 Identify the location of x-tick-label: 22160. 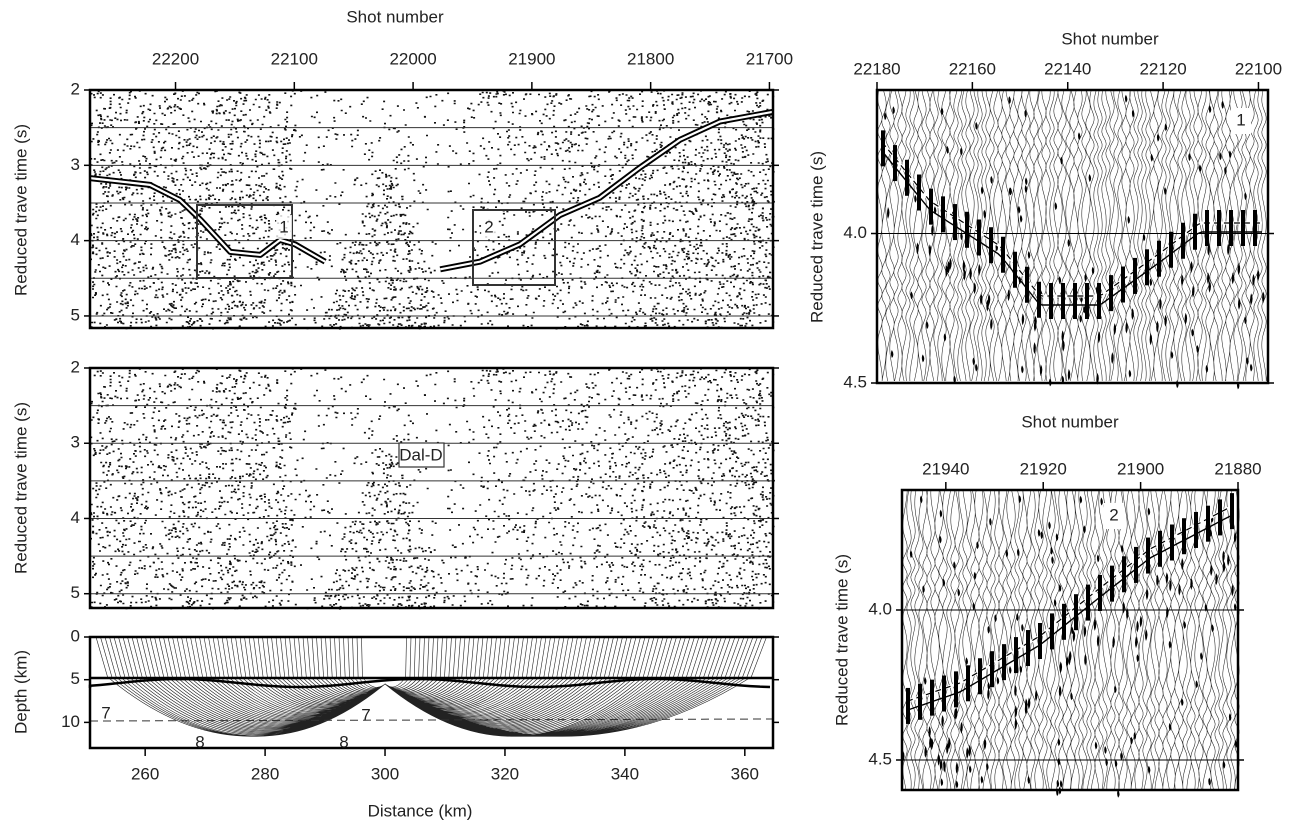
(972, 68).